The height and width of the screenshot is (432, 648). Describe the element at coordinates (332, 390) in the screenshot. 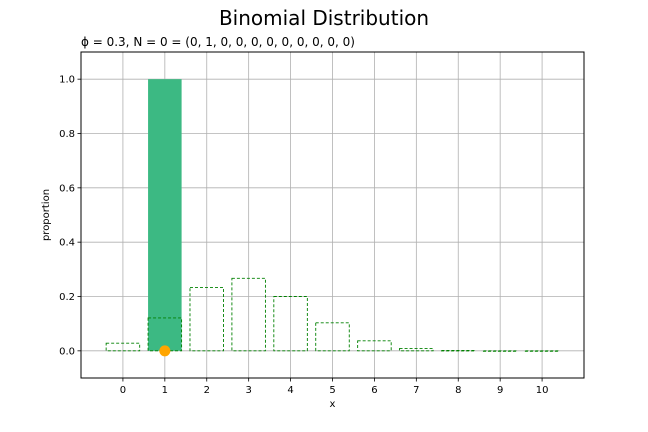

I see `x-tick-label: 5` at that location.